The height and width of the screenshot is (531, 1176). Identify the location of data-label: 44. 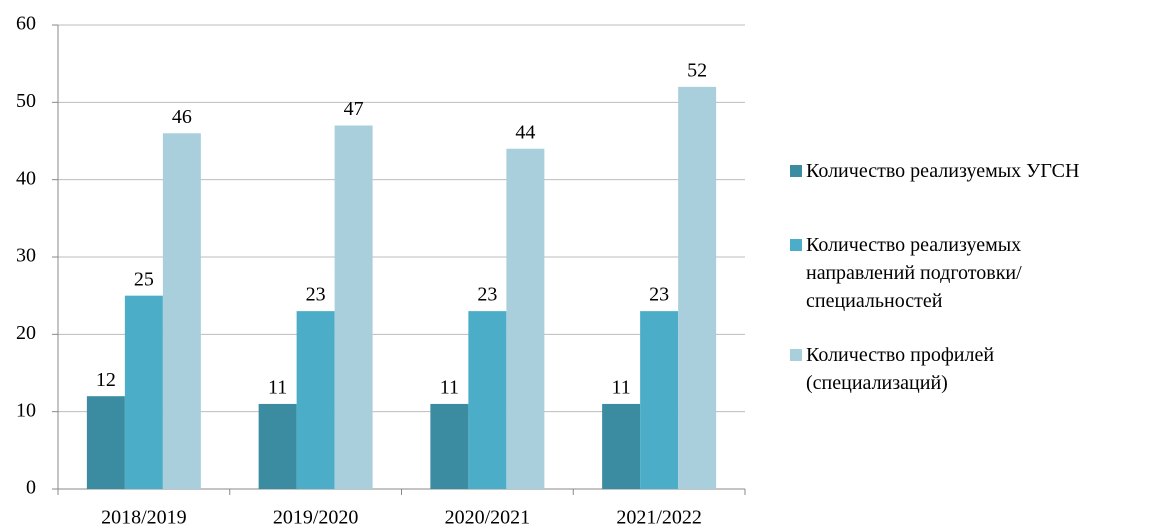
(525, 132).